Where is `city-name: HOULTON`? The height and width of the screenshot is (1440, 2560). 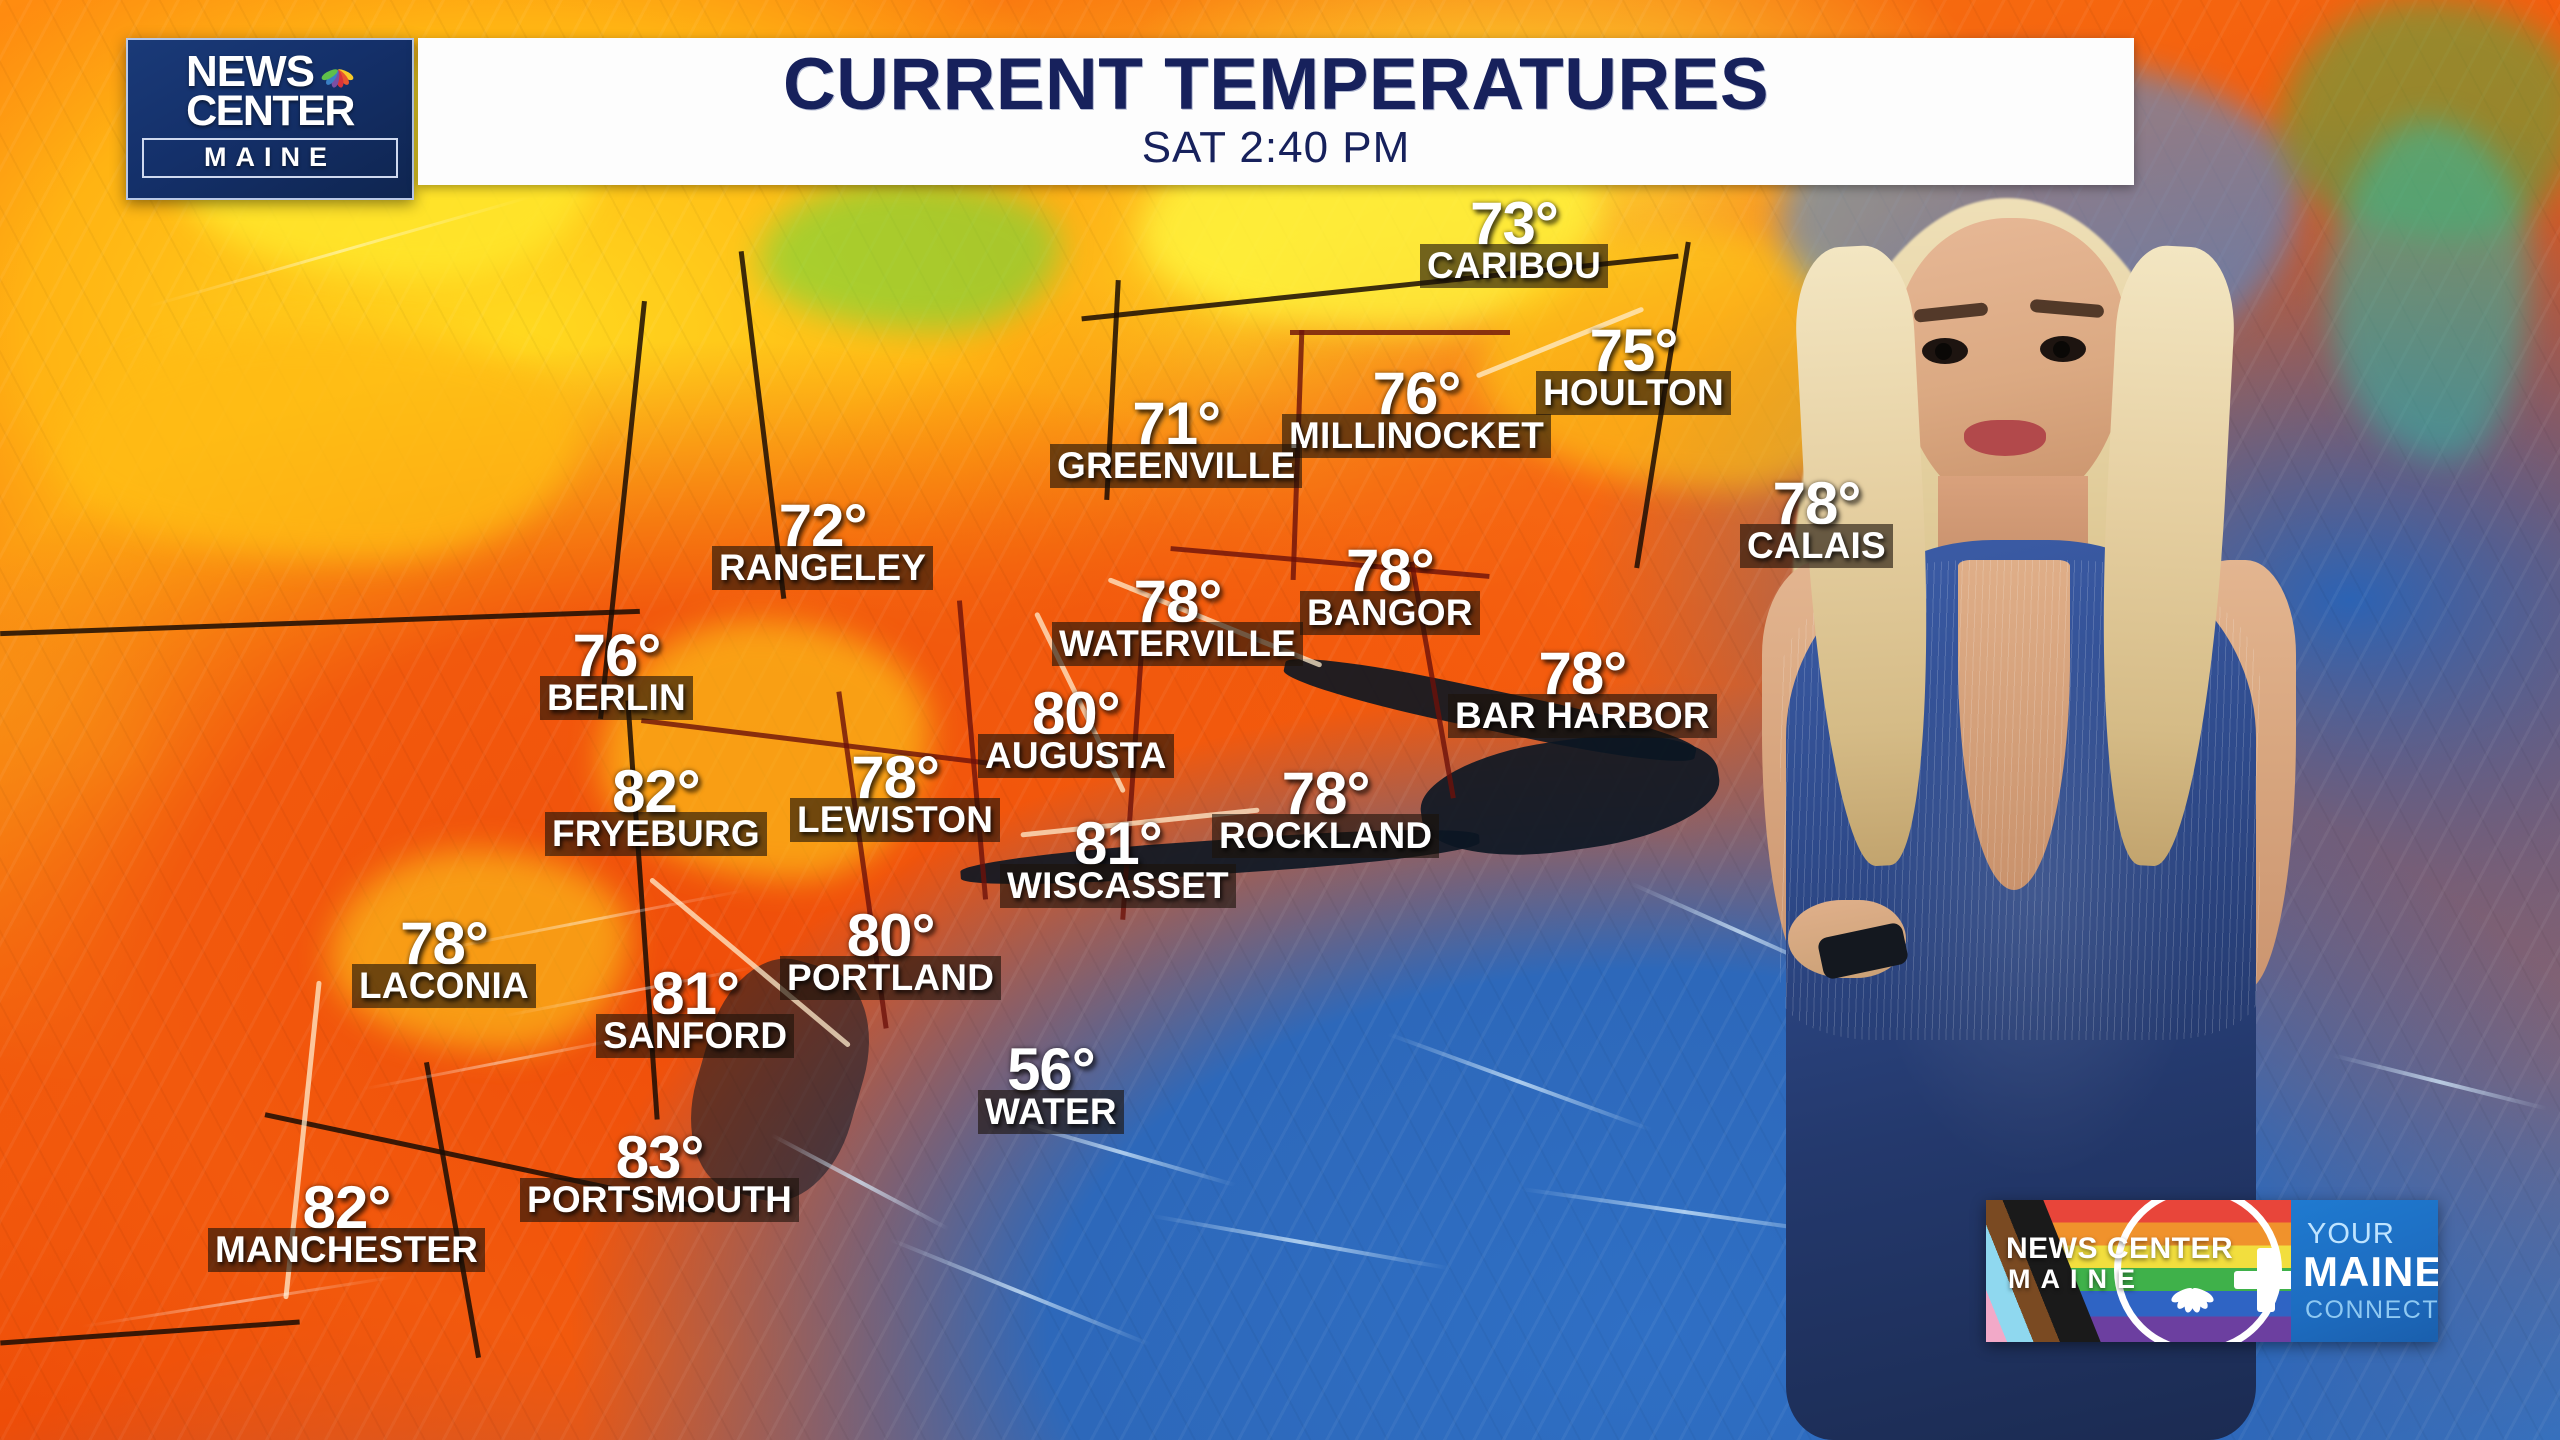
city-name: HOULTON is located at coordinates (1633, 393).